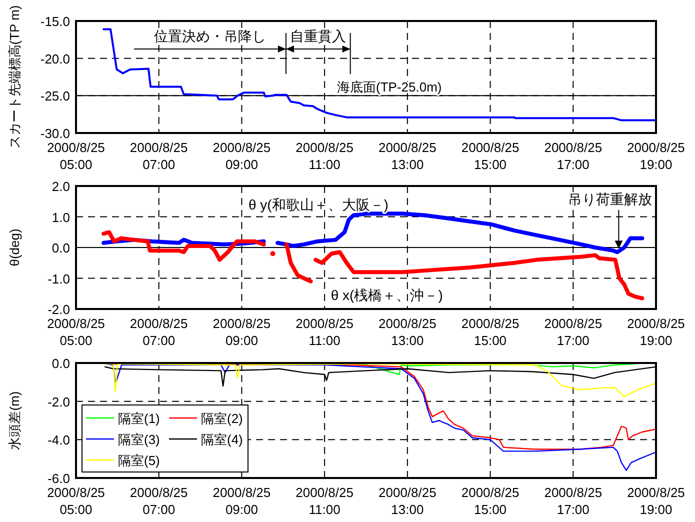 This screenshot has height=522, width=695. I want to click on y-tick-label: 1.0, so click(61, 217).